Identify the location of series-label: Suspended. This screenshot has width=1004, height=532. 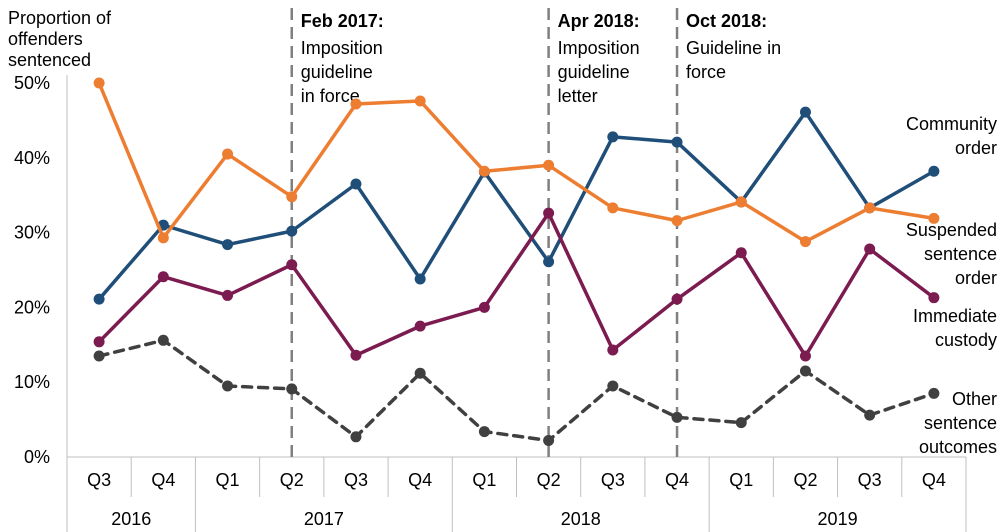
(951, 230).